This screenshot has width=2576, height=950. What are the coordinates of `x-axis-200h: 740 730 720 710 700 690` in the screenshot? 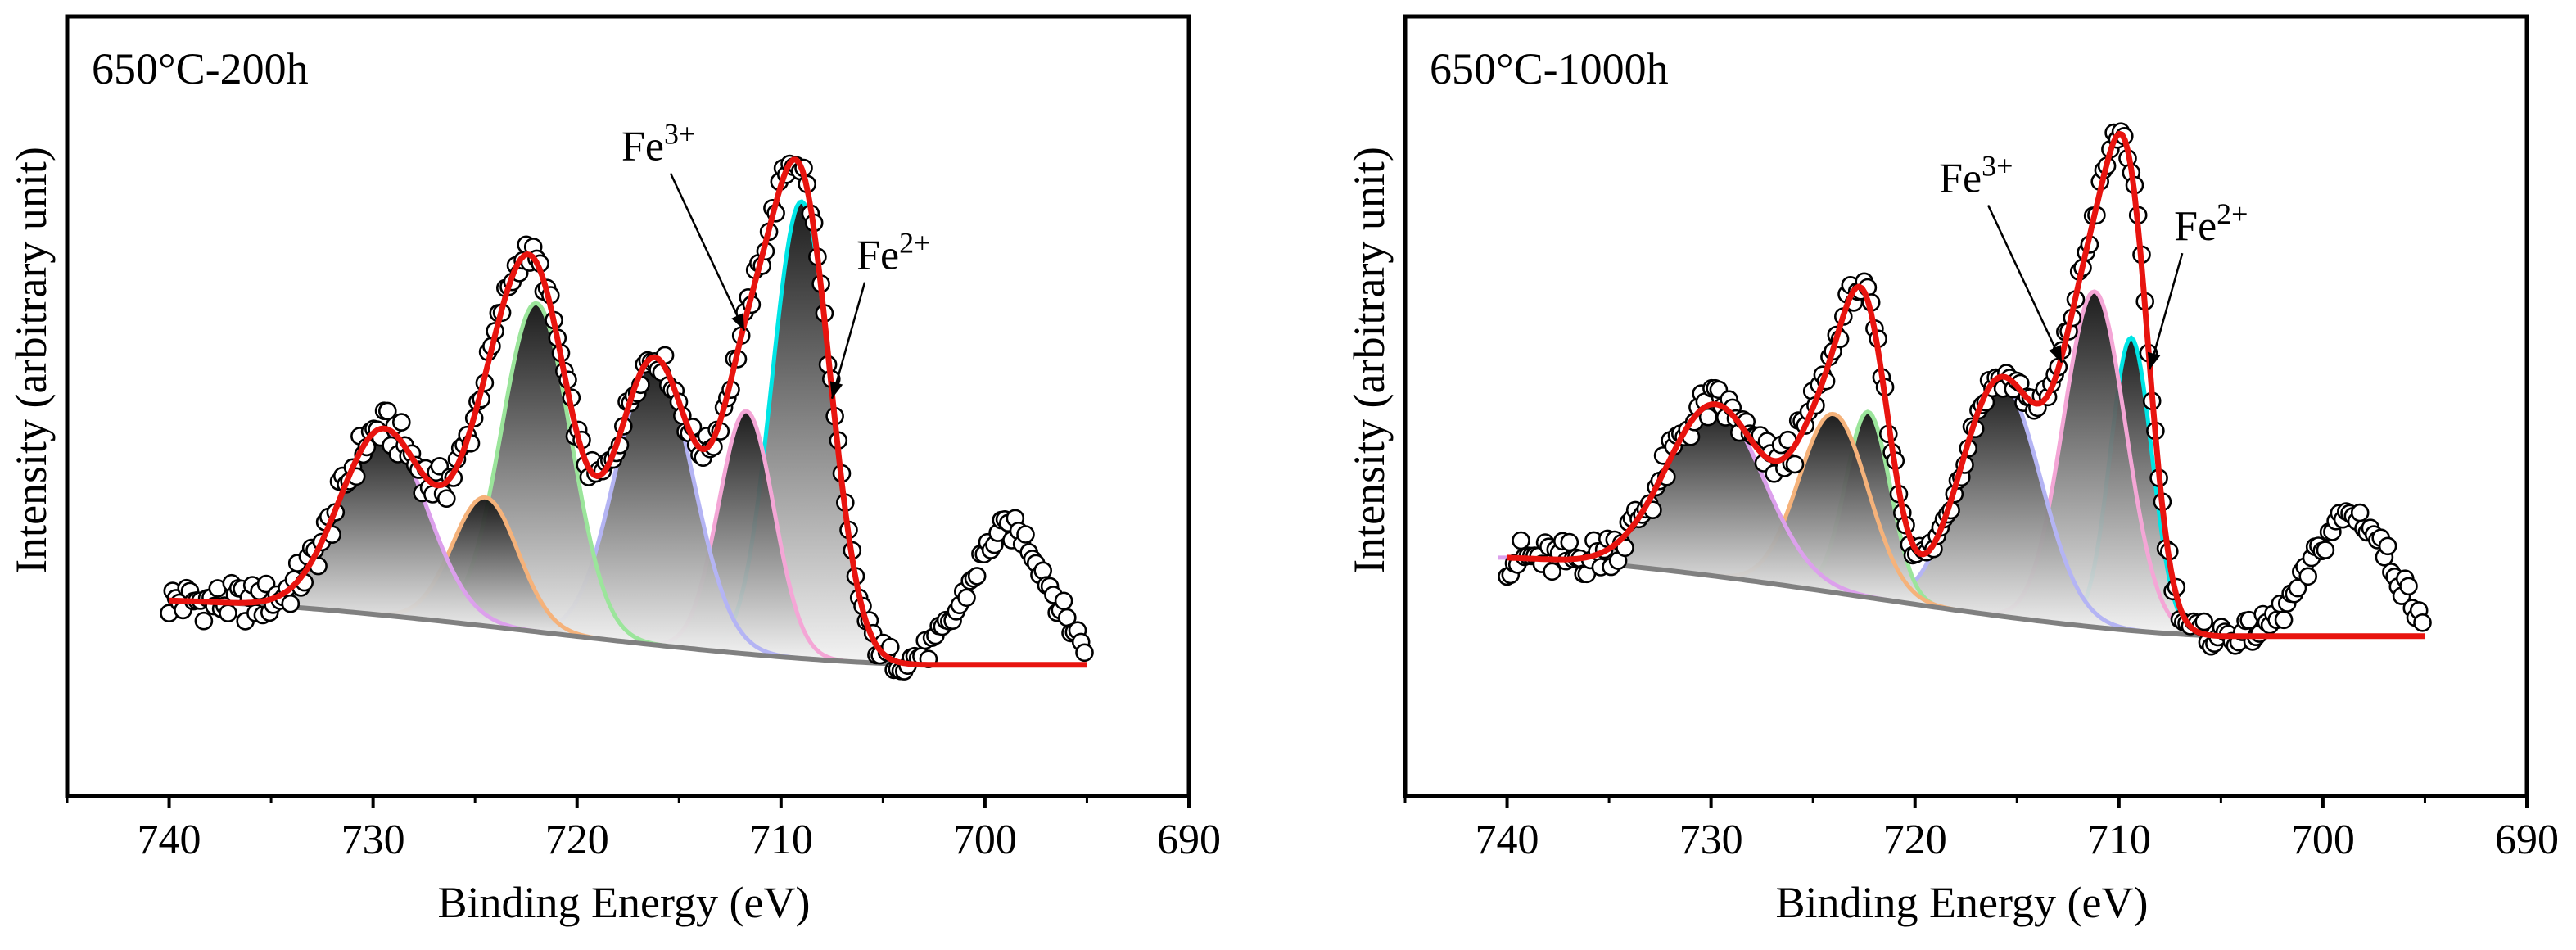 It's located at (643, 830).